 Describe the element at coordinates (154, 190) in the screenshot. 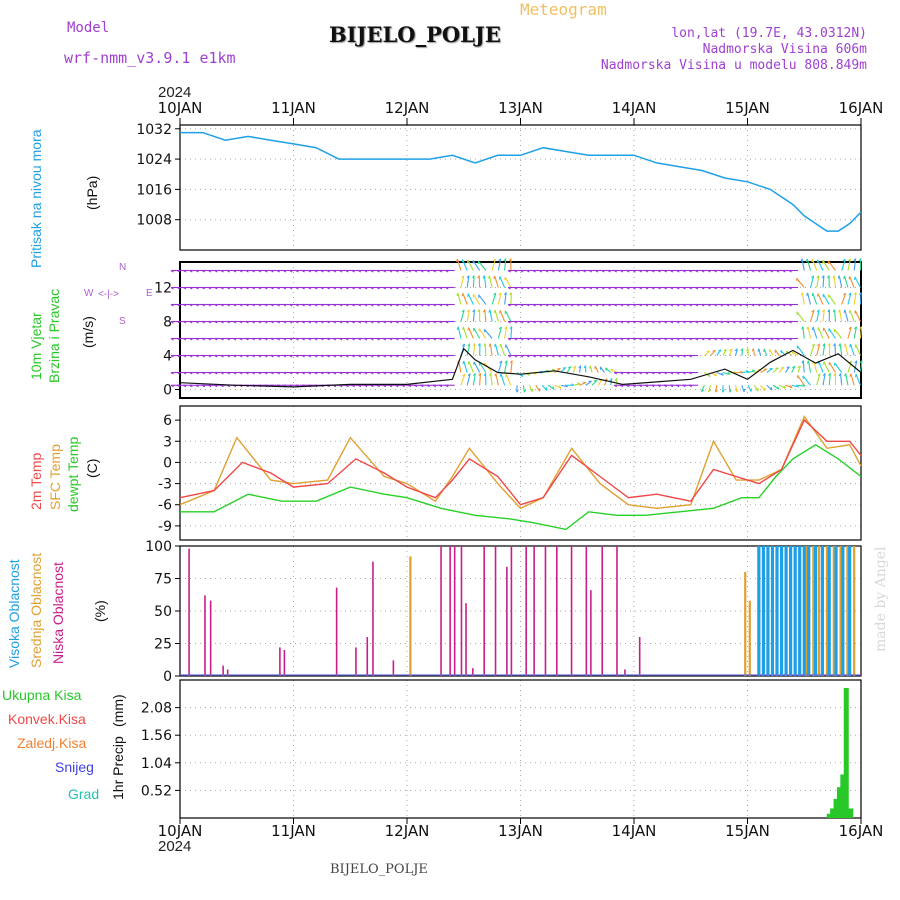

I see `y-tick-label: 1016` at that location.